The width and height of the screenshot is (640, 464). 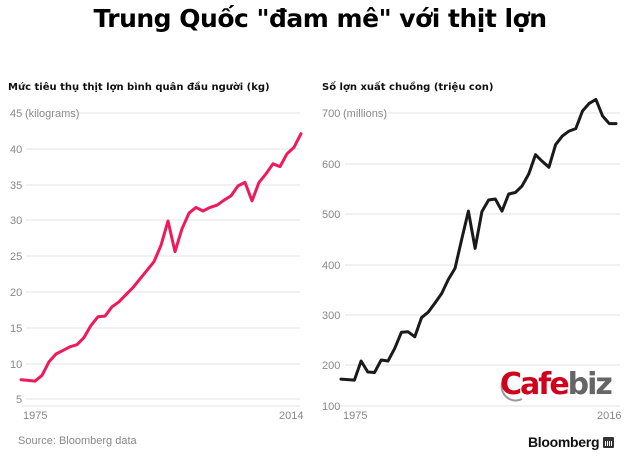 I want to click on left-unit-label: (kilograms), so click(x=52, y=114).